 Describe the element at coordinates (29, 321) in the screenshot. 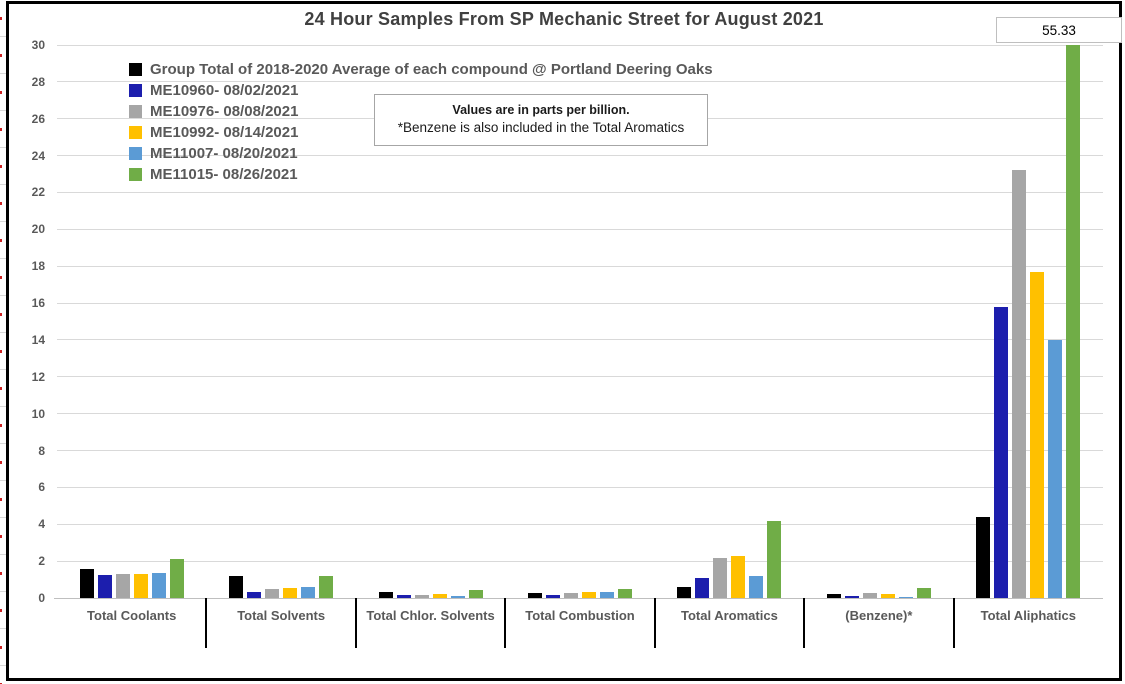

I see `y-axis-labels: 0 2 4 6 8 10 12 14 16 18 20 22 24 26 28 30` at that location.